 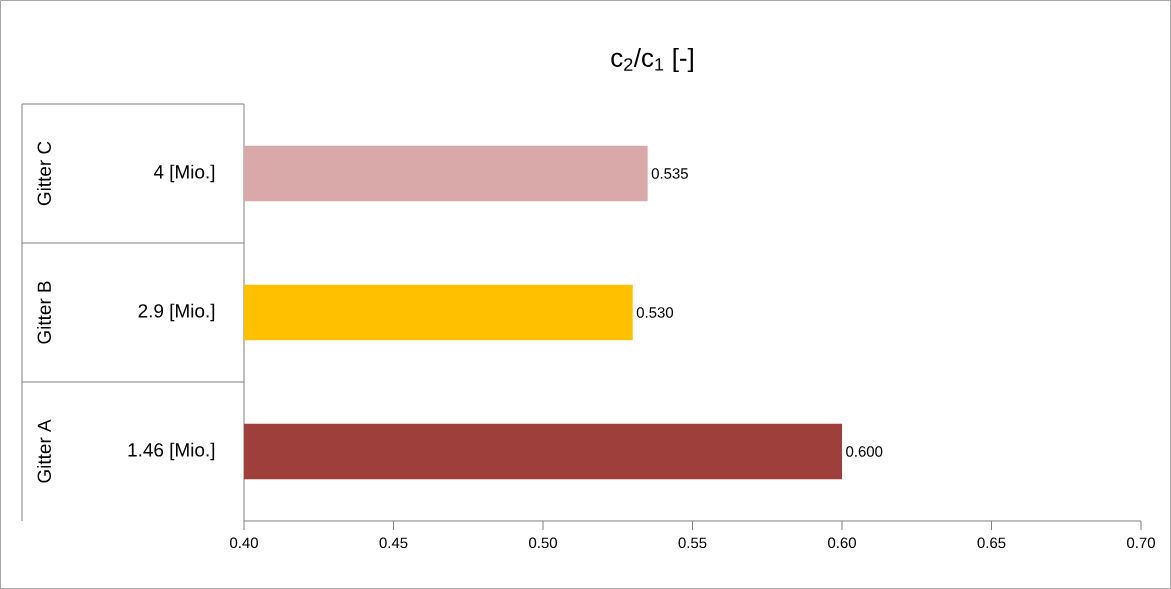 What do you see at coordinates (669, 173) in the screenshot?
I see `data-label: 0.535` at bounding box center [669, 173].